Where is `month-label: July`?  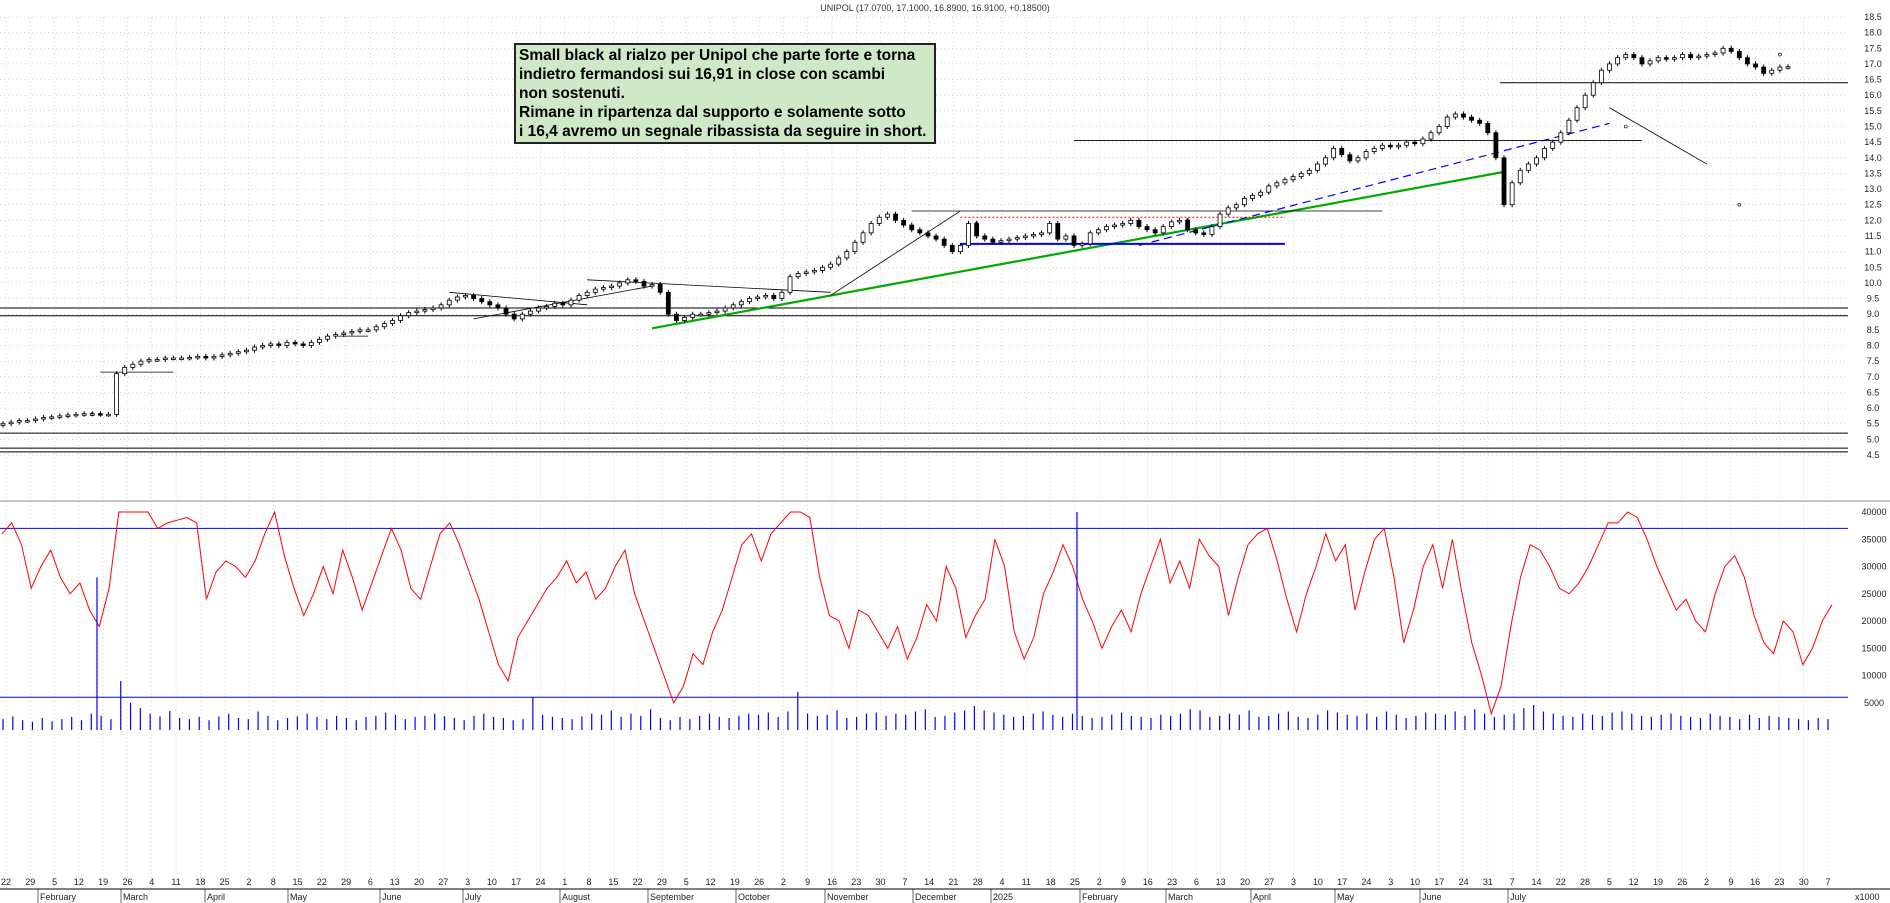
month-label: July is located at coordinates (473, 897).